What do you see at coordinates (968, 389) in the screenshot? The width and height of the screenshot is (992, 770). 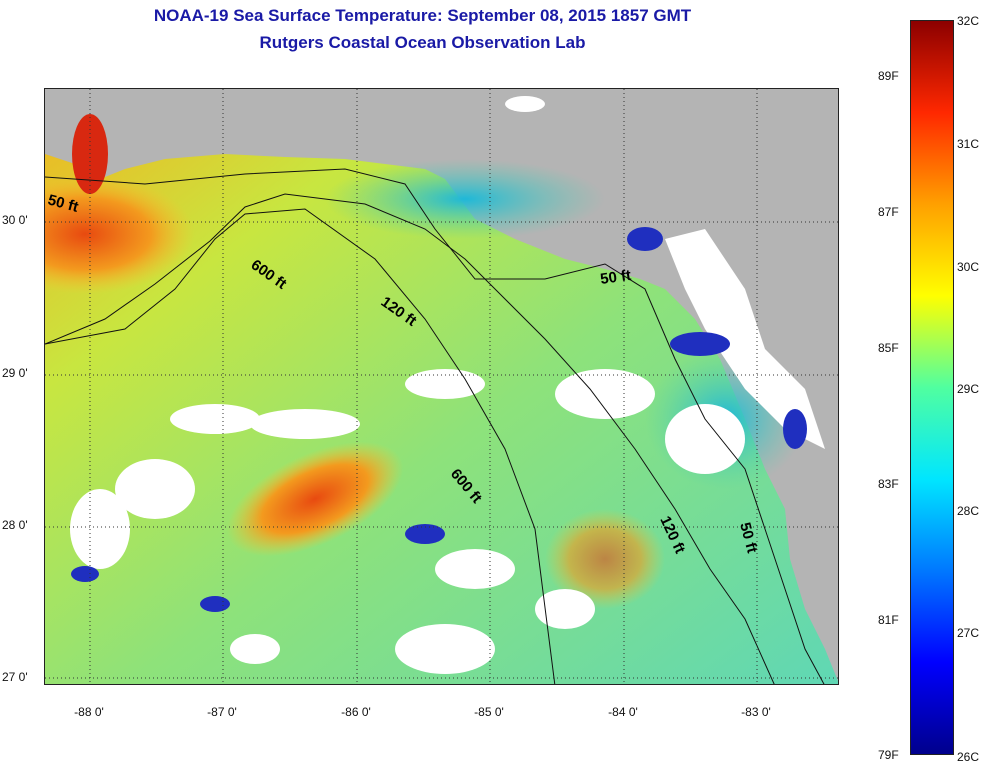 I see `colorbar-label-29c: 29C` at bounding box center [968, 389].